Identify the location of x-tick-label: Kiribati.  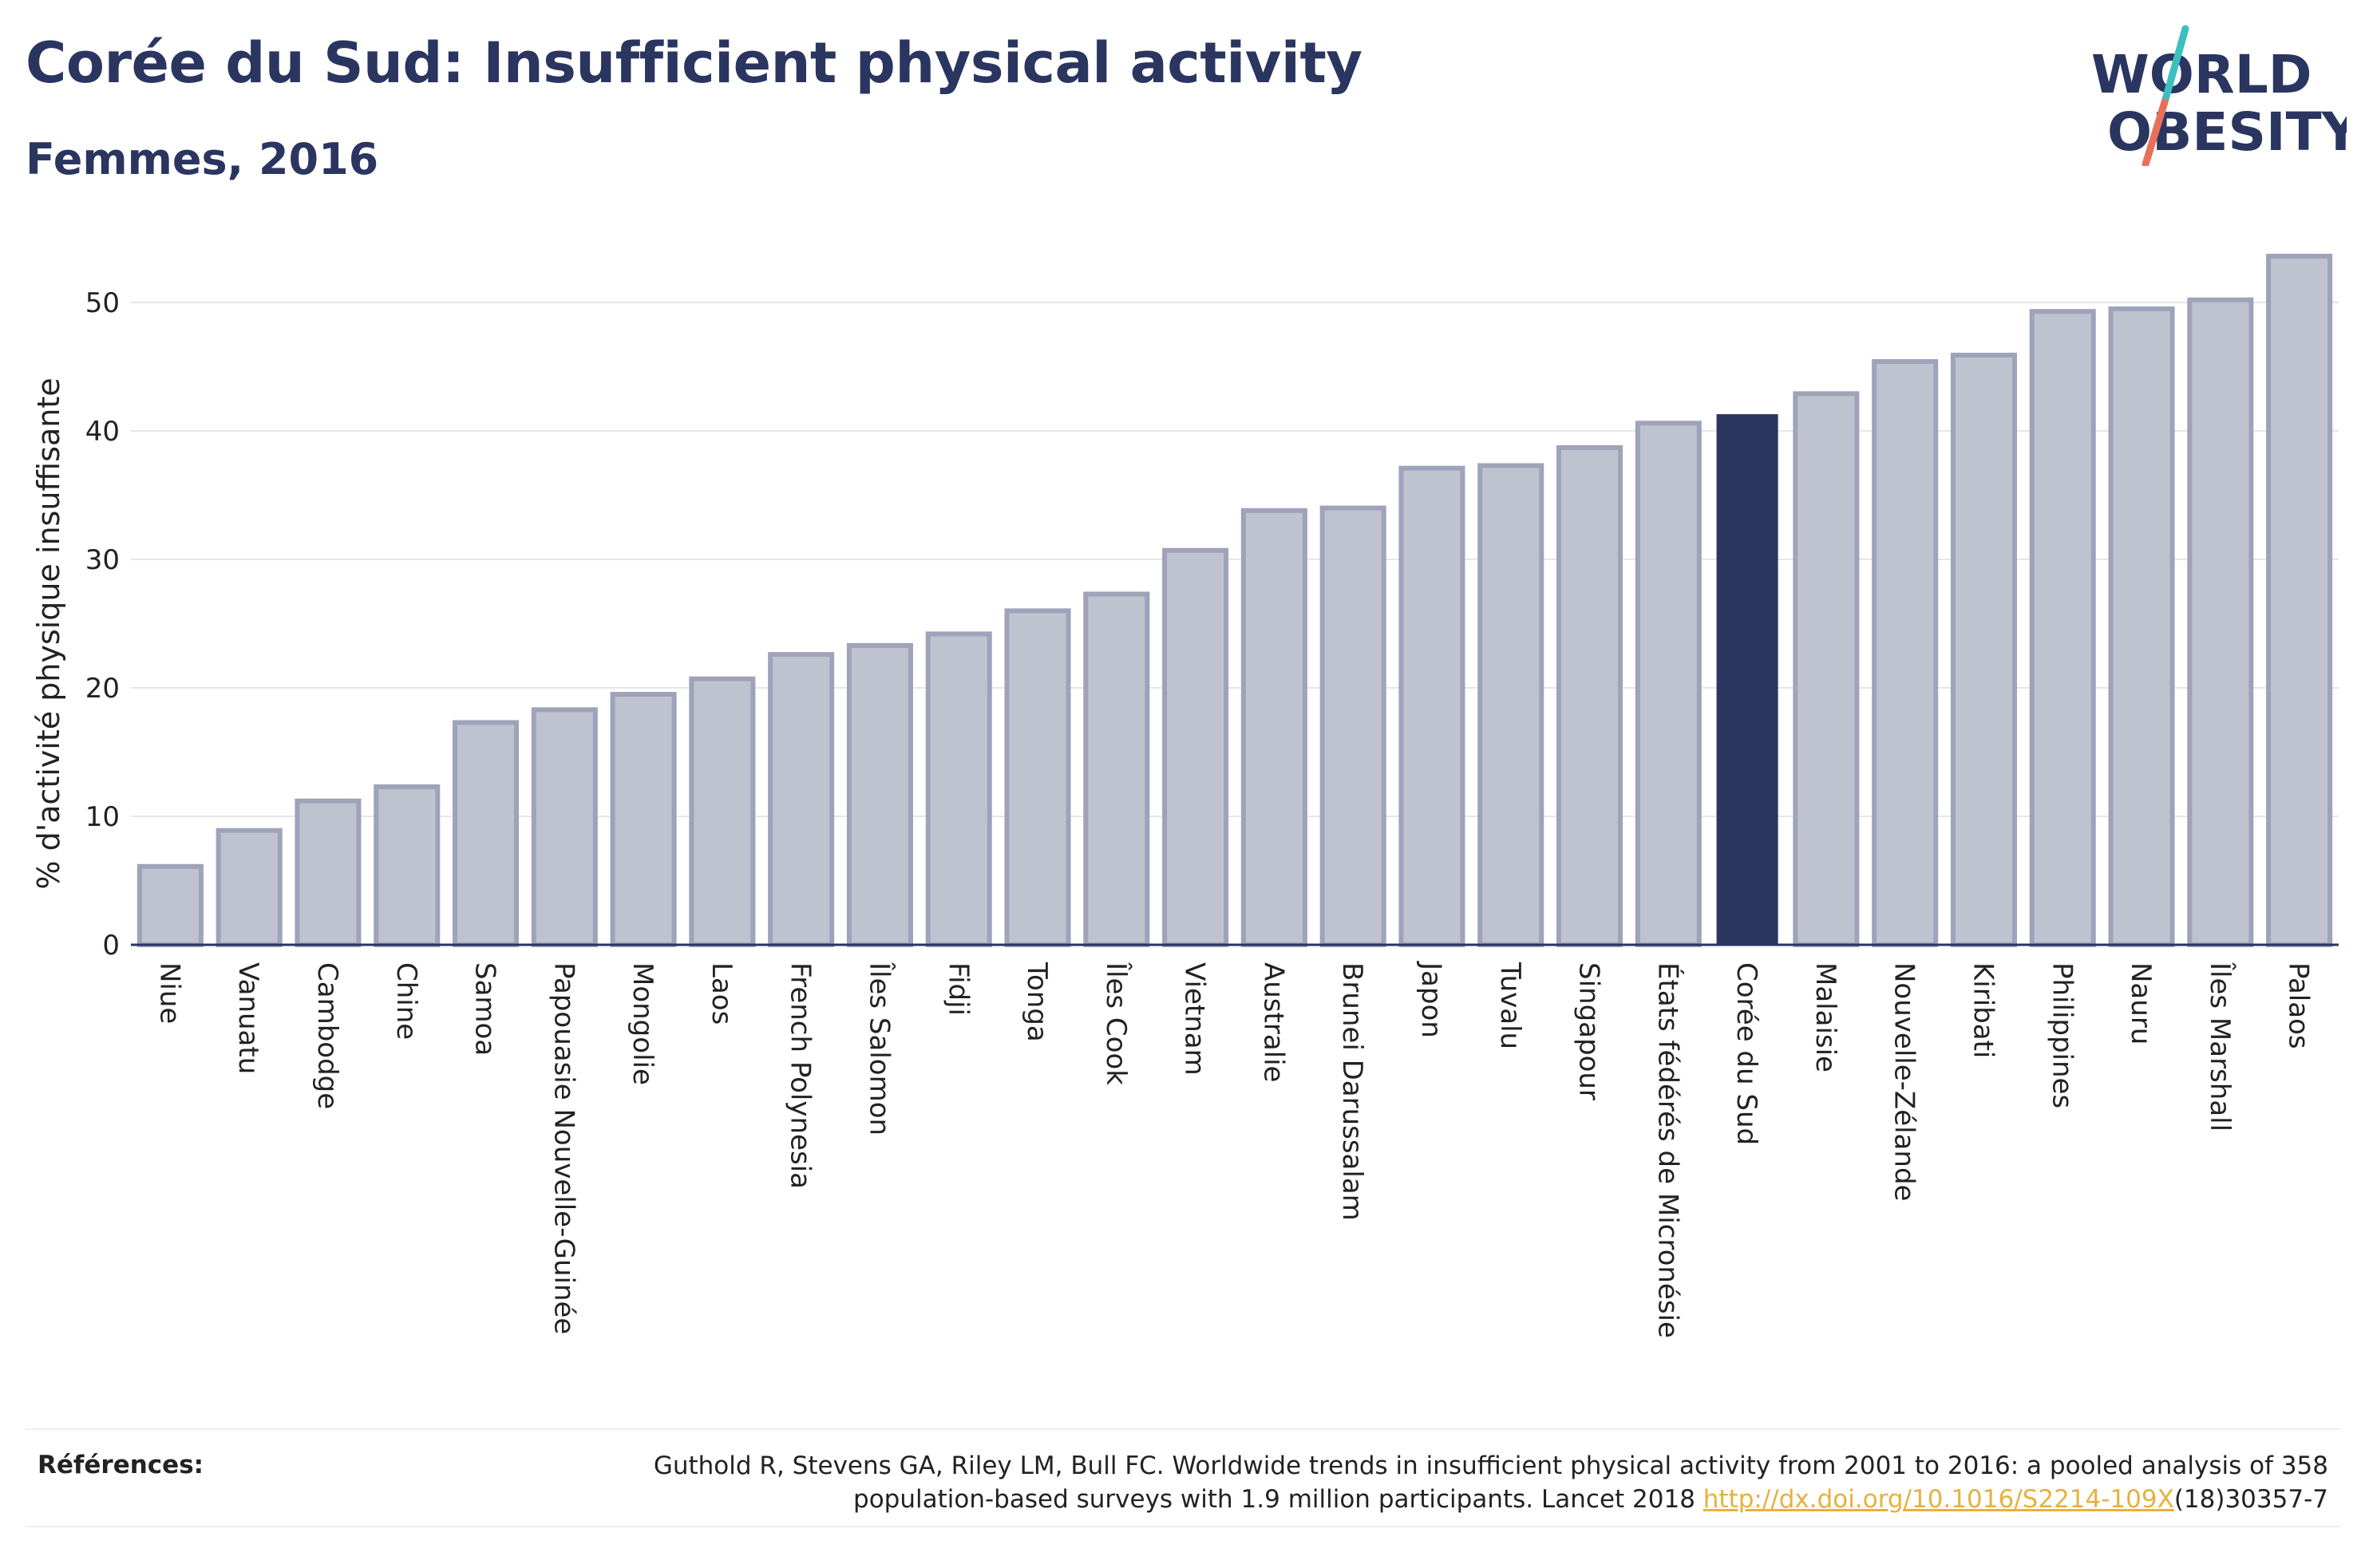
(1983, 1010).